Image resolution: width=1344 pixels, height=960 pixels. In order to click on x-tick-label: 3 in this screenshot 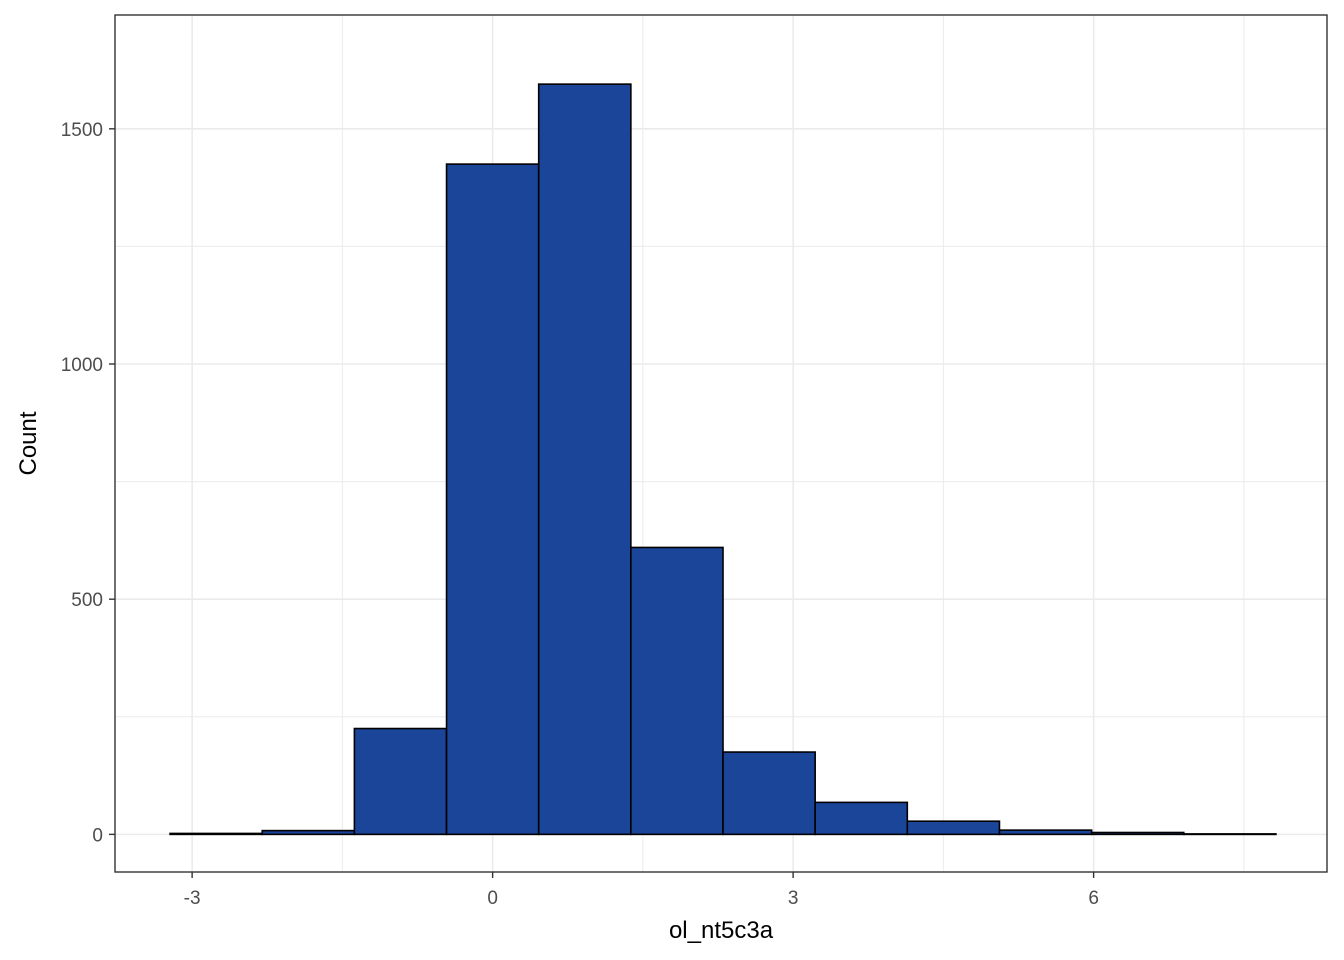, I will do `click(793, 898)`.